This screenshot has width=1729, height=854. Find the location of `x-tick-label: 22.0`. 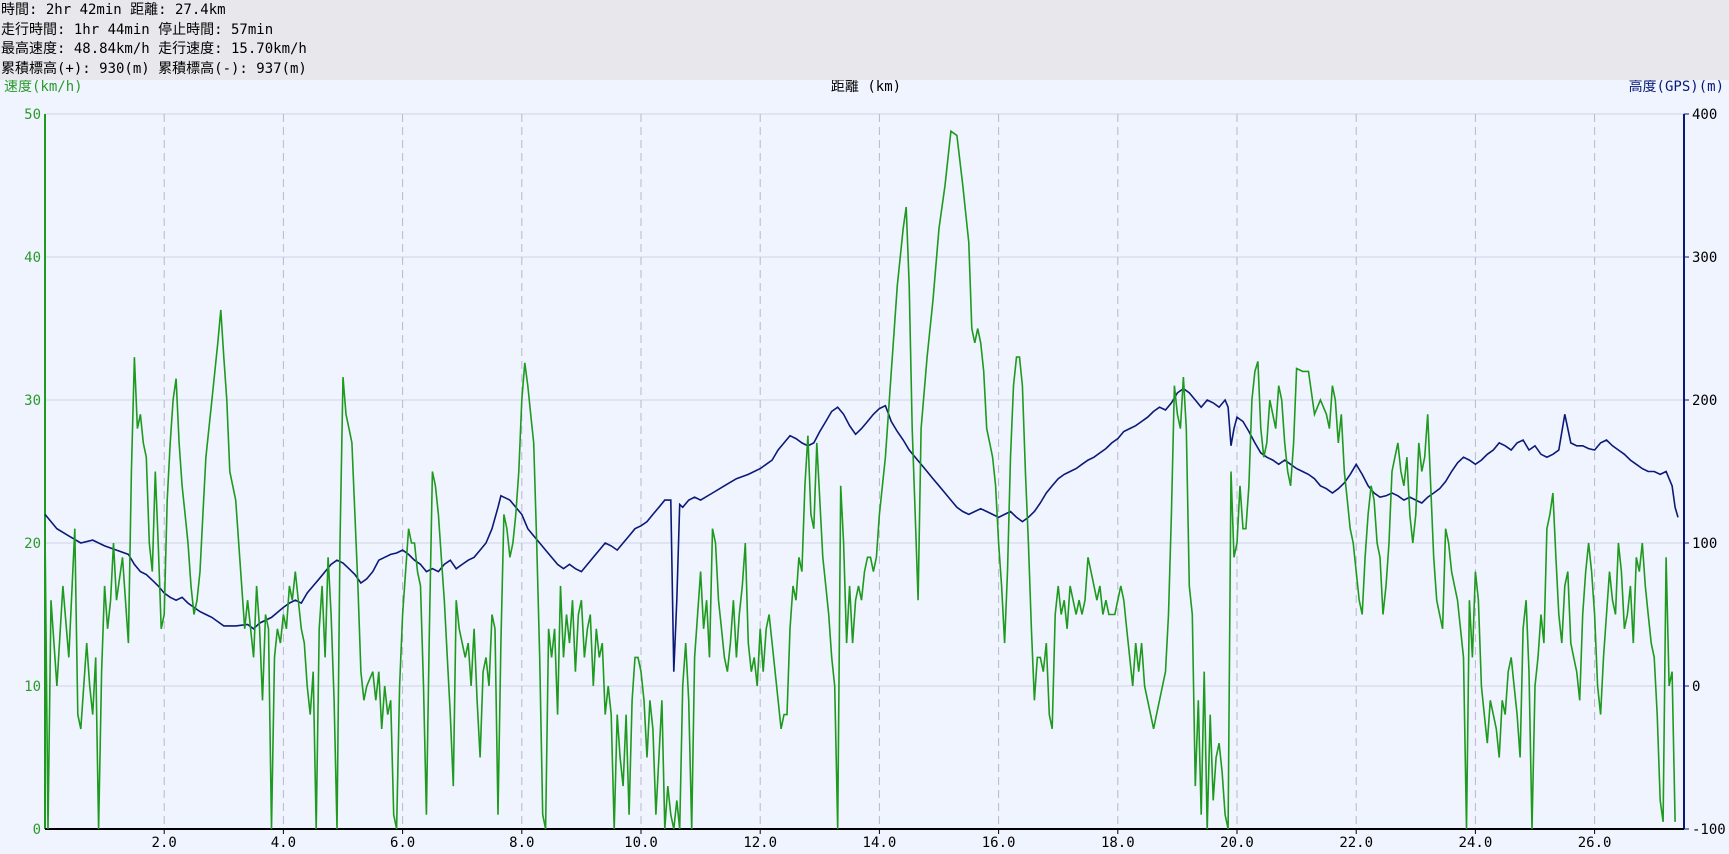

x-tick-label: 22.0 is located at coordinates (1356, 842).